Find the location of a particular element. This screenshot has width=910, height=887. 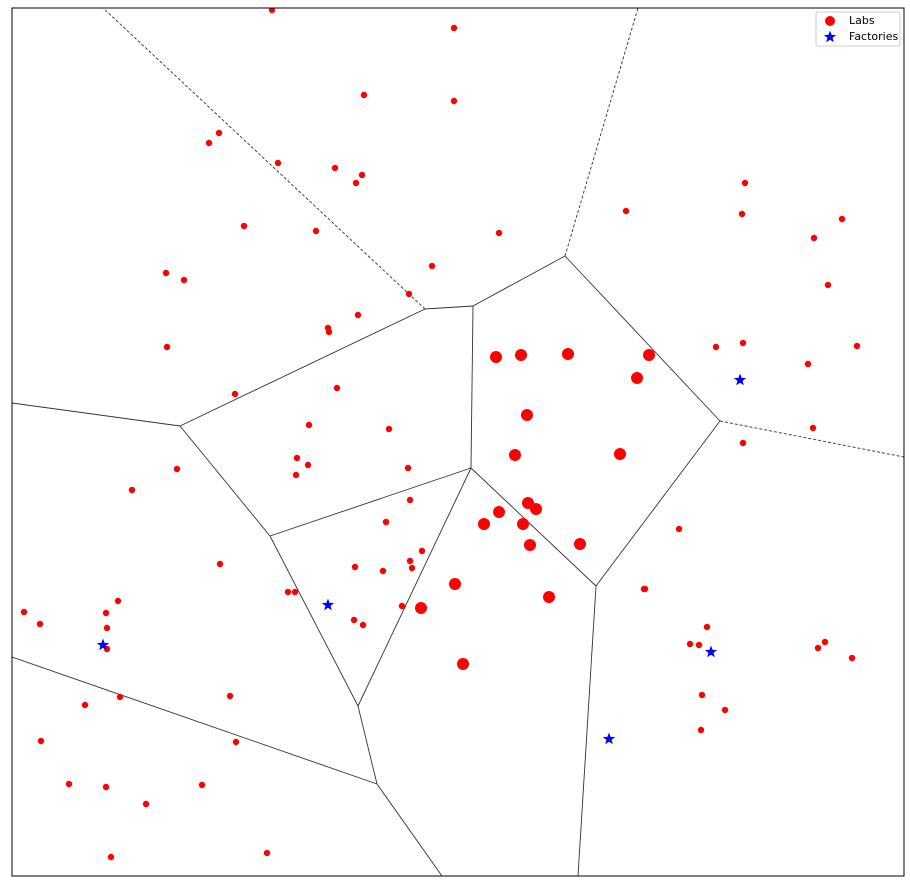

legend-marker-labs is located at coordinates (830, 21).